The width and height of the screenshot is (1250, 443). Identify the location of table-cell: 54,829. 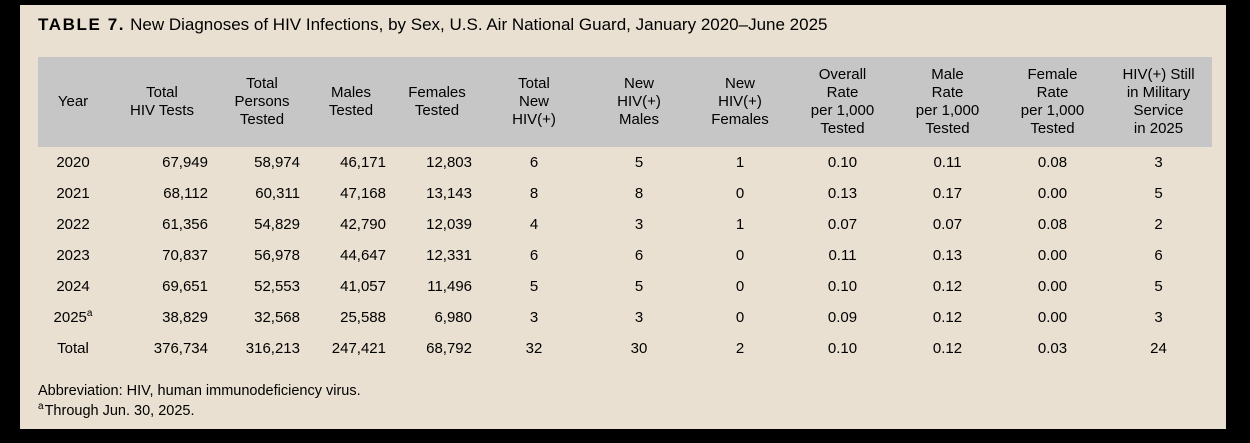
(277, 224).